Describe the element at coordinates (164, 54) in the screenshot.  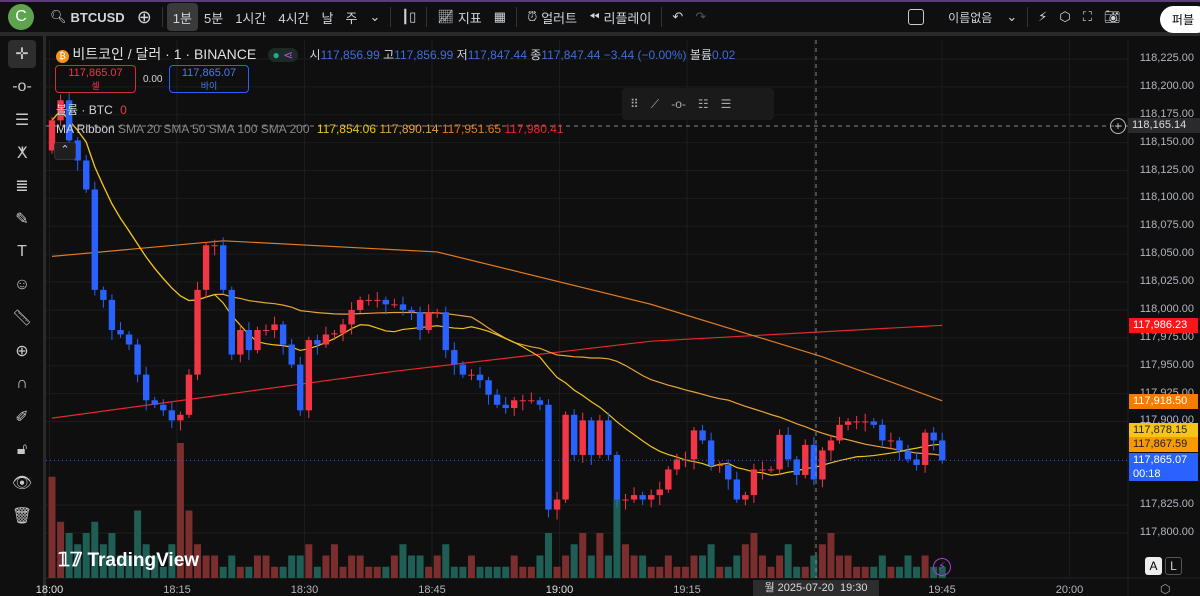
I see `symbol-title: 비트코인 / 달러 · 1 · BINANCE` at that location.